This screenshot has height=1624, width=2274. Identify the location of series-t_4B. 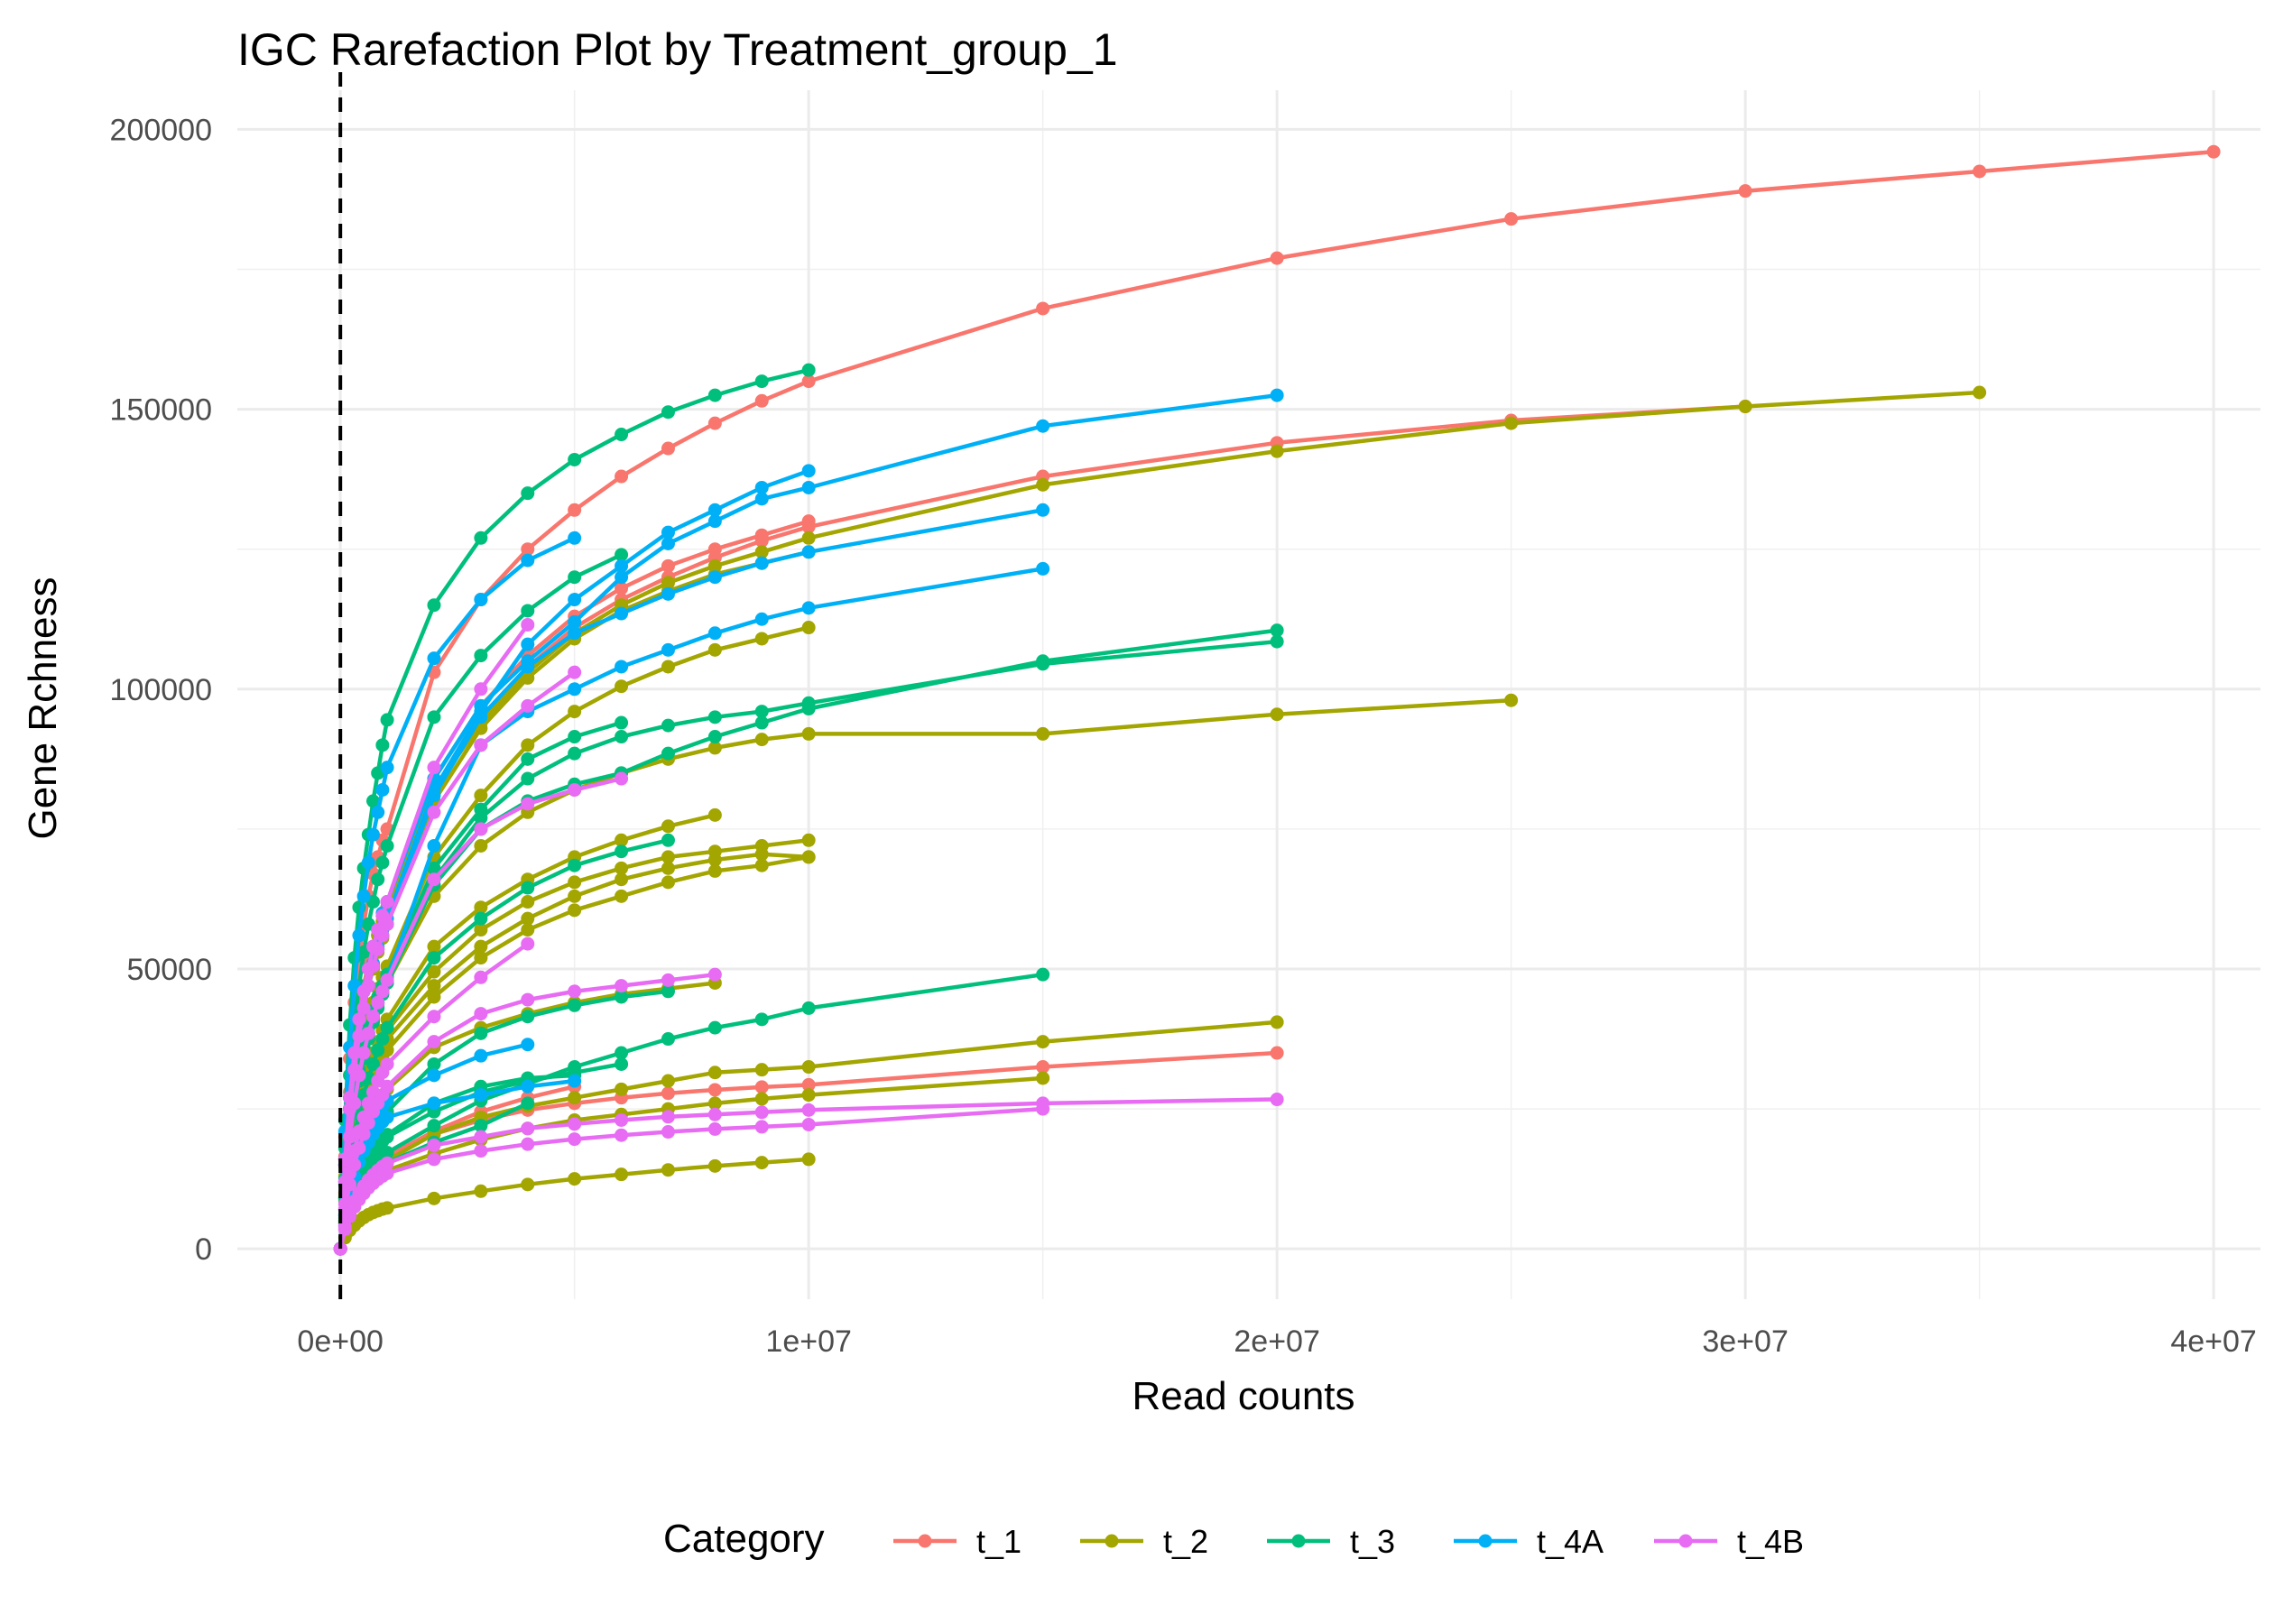
(528, 1112).